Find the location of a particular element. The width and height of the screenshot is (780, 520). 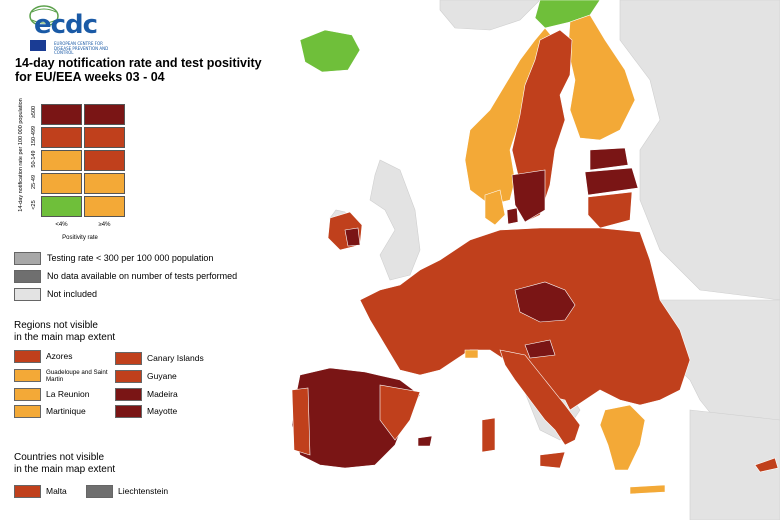

estonia-shape is located at coordinates (609, 159).